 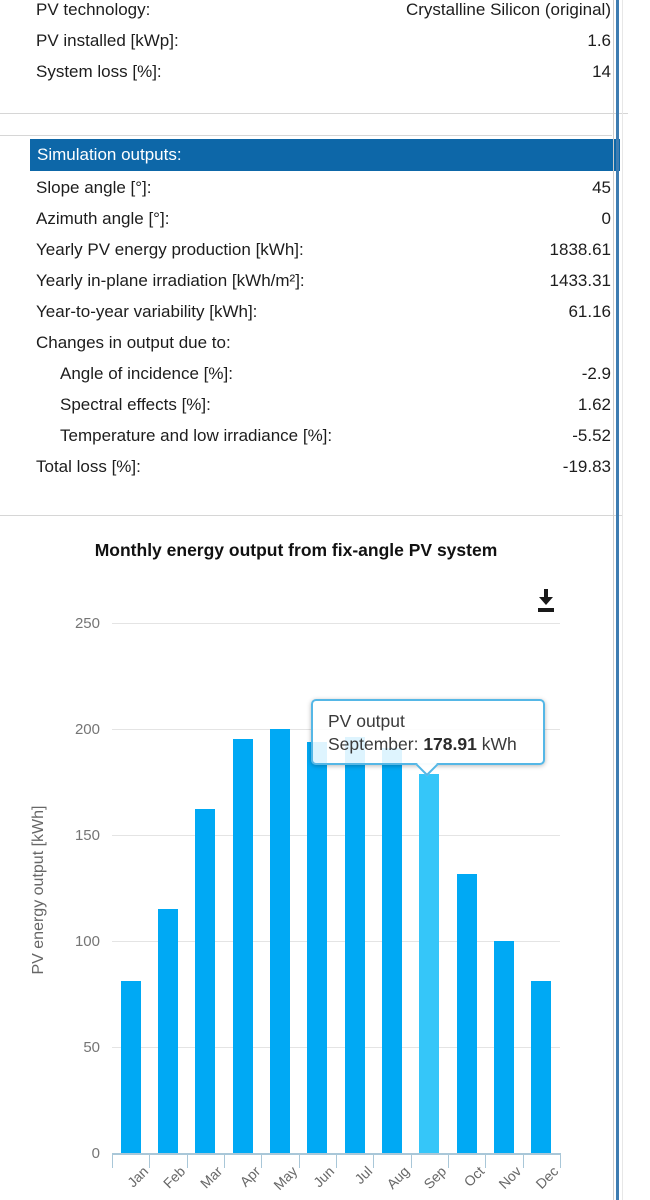 I want to click on bar-apr, so click(x=242, y=946).